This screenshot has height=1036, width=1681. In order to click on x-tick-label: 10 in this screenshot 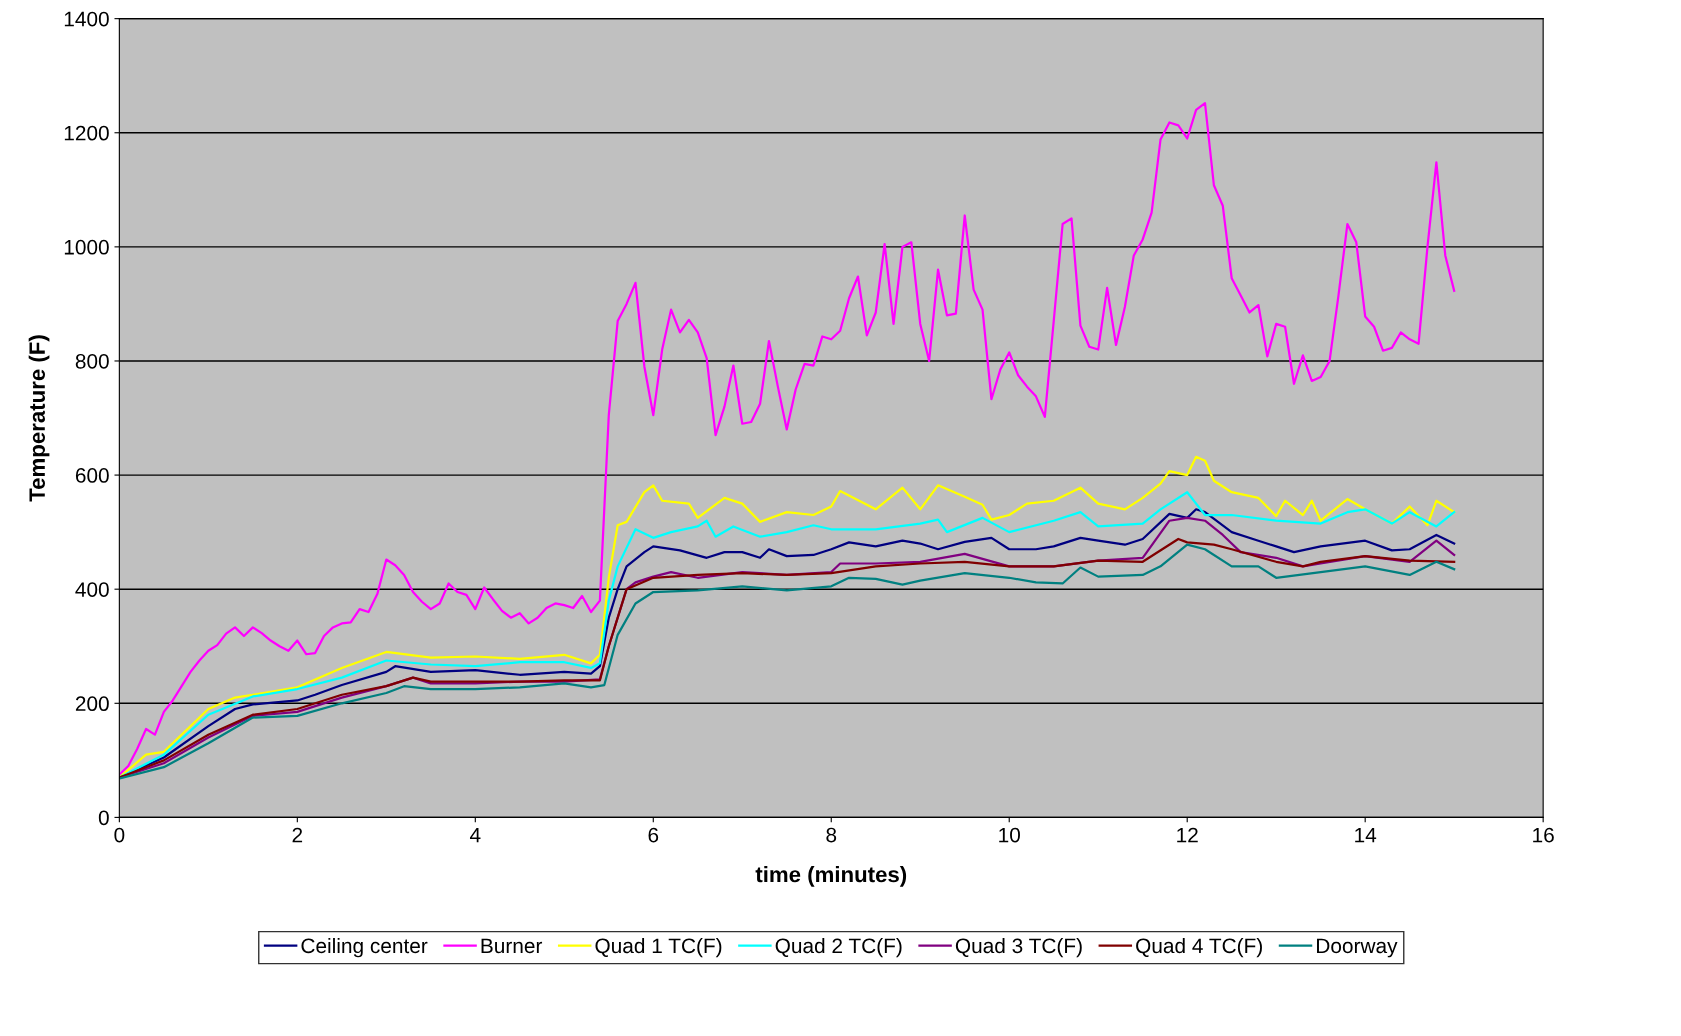, I will do `click(1009, 835)`.